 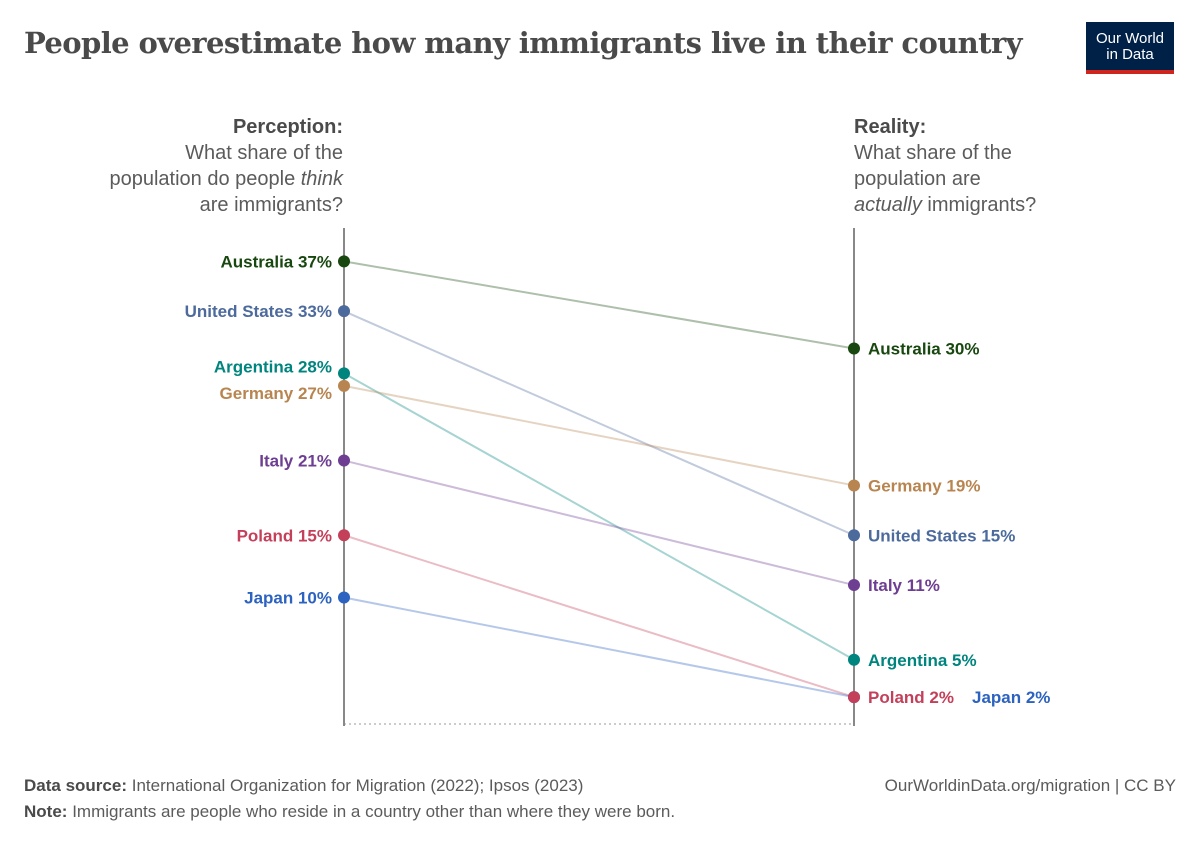 What do you see at coordinates (599, 305) in the screenshot?
I see `slope-line-australia` at bounding box center [599, 305].